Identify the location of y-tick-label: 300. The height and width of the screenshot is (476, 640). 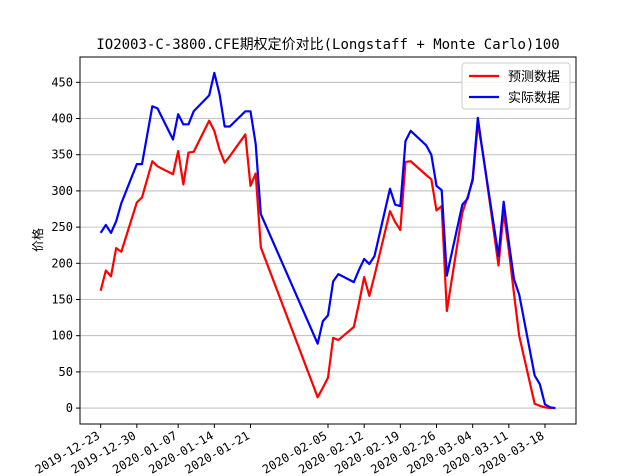
(62, 191).